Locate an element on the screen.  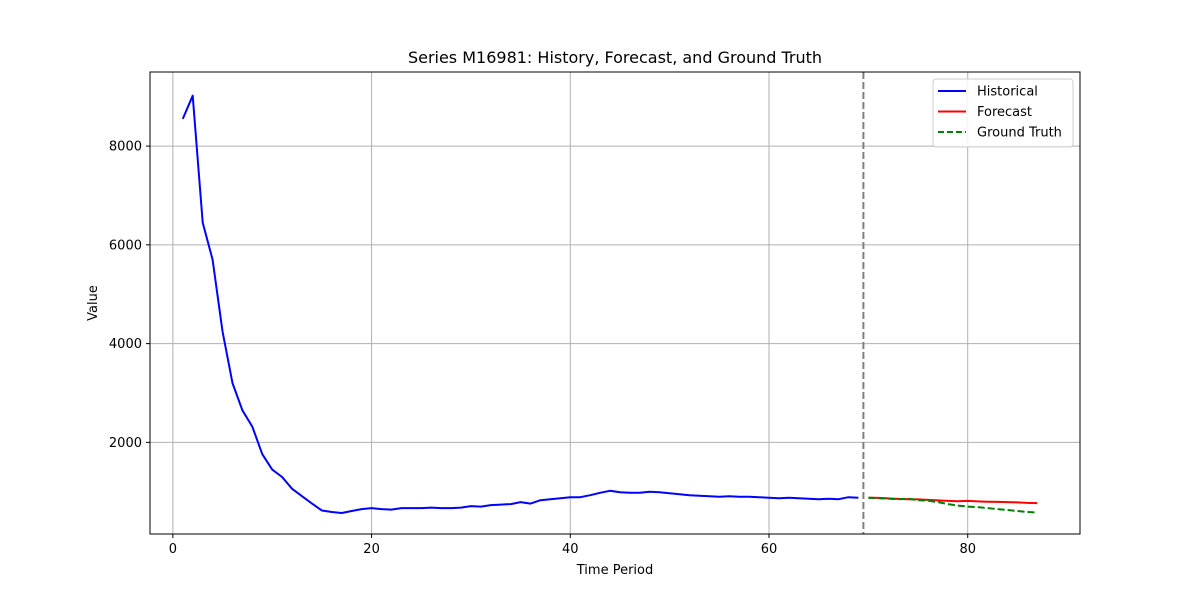
x-tick-label: 80 is located at coordinates (967, 549).